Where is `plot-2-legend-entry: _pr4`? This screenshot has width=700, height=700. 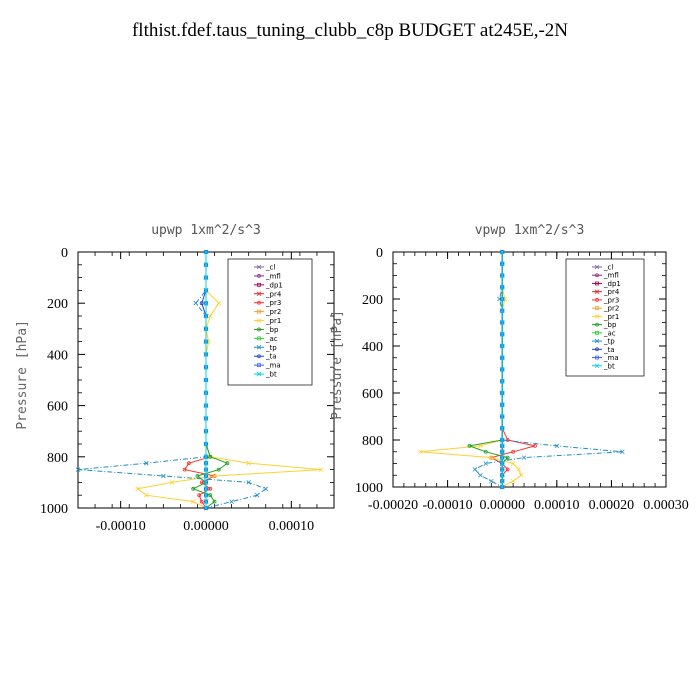
plot-2-legend-entry: _pr4 is located at coordinates (611, 292).